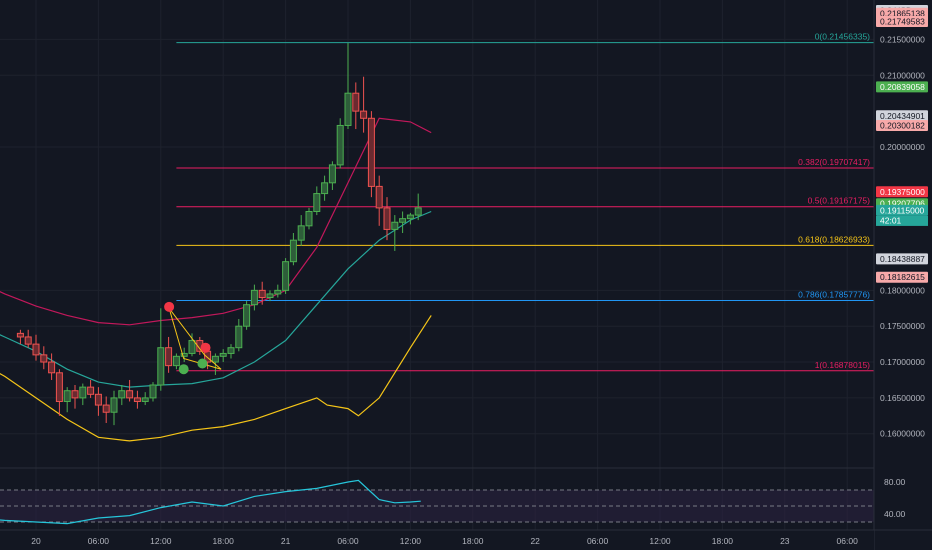 The image size is (932, 550). I want to click on fib-level-label: 0.618(0.18626933), so click(834, 239).